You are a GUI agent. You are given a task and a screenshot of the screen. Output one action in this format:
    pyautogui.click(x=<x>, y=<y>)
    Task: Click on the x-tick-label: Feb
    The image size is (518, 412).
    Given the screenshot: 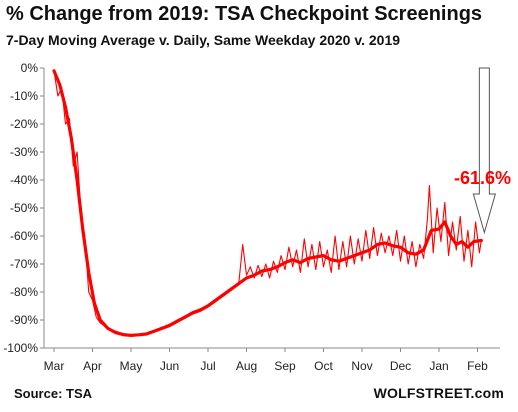 What is the action you would take?
    pyautogui.click(x=477, y=366)
    